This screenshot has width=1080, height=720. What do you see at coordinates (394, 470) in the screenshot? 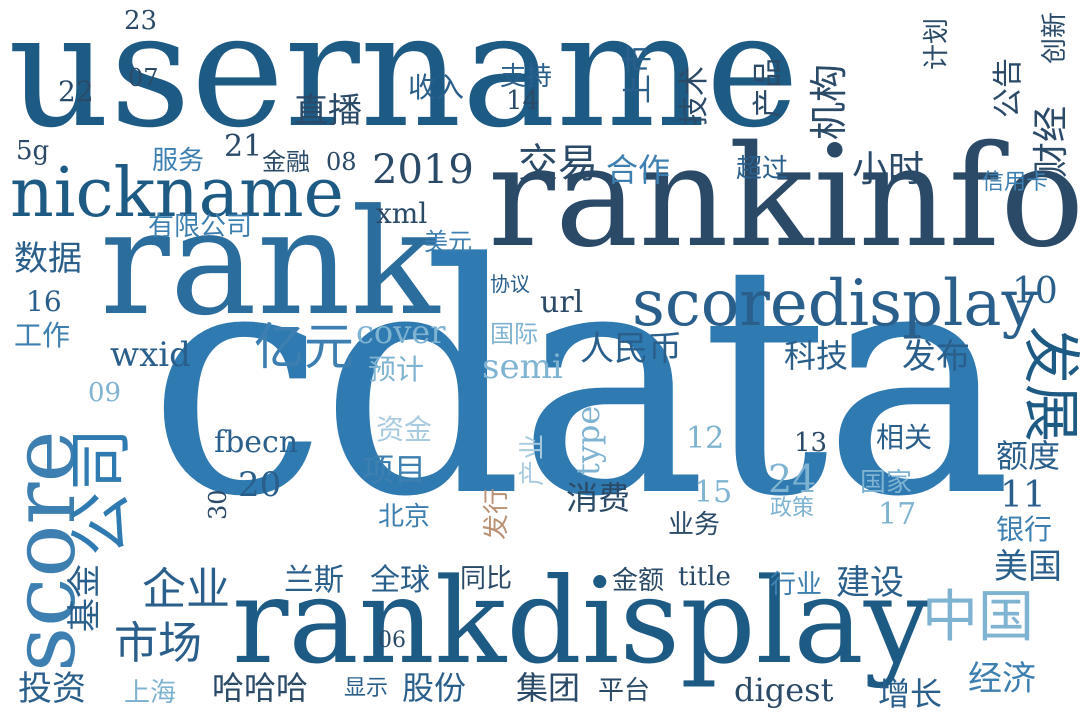
I see `word-xiangmu: 项目` at bounding box center [394, 470].